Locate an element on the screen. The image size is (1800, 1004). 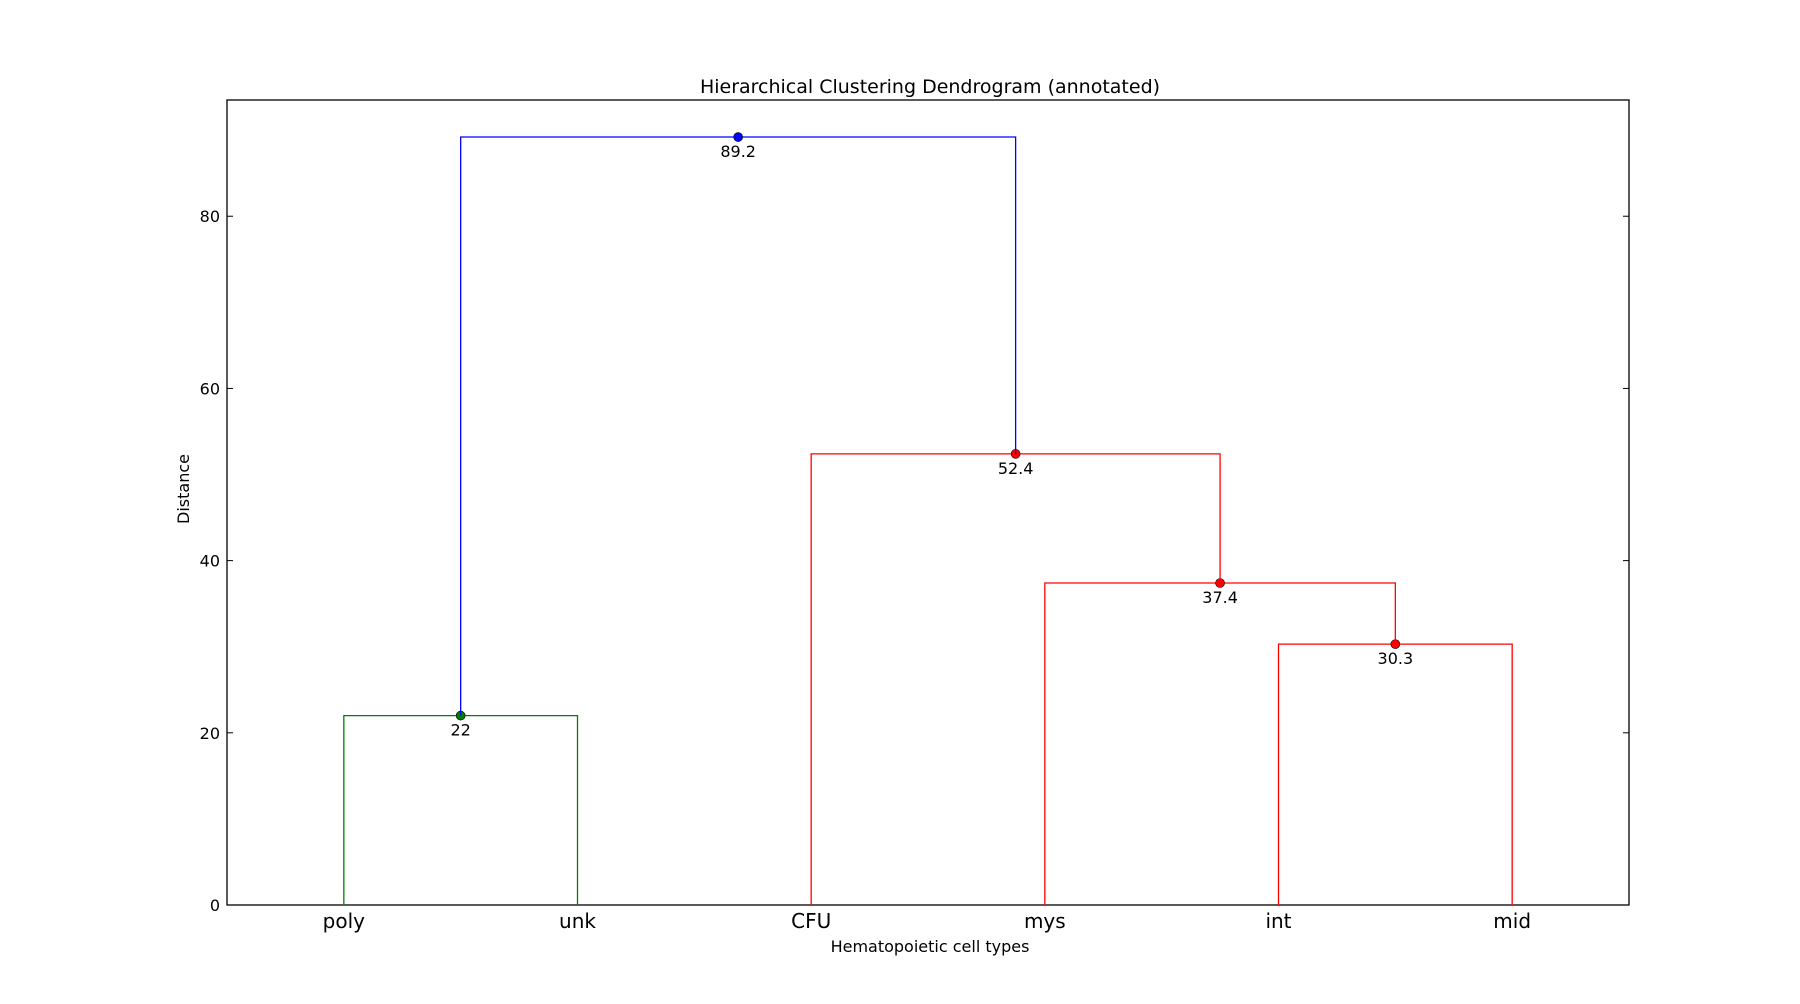
y-tick-label: 80 is located at coordinates (210, 216).